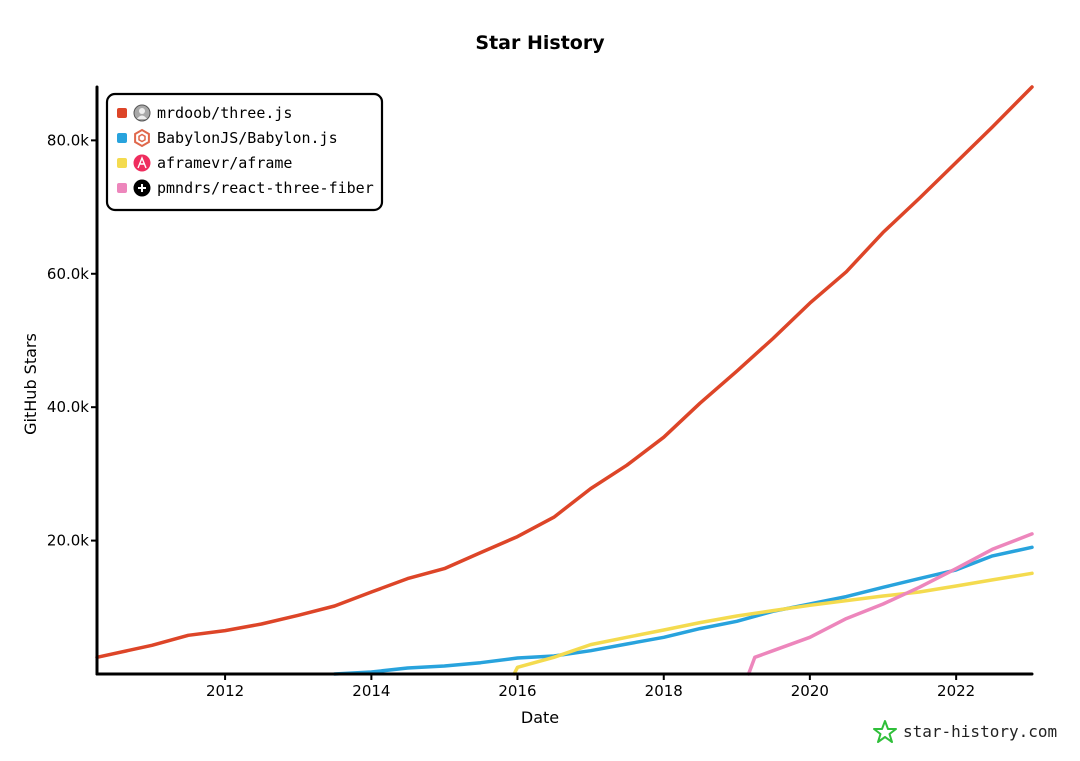 This screenshot has width=1080, height=761. What do you see at coordinates (247, 138) in the screenshot?
I see `legend-label: BabylonJS/Babylon.js` at bounding box center [247, 138].